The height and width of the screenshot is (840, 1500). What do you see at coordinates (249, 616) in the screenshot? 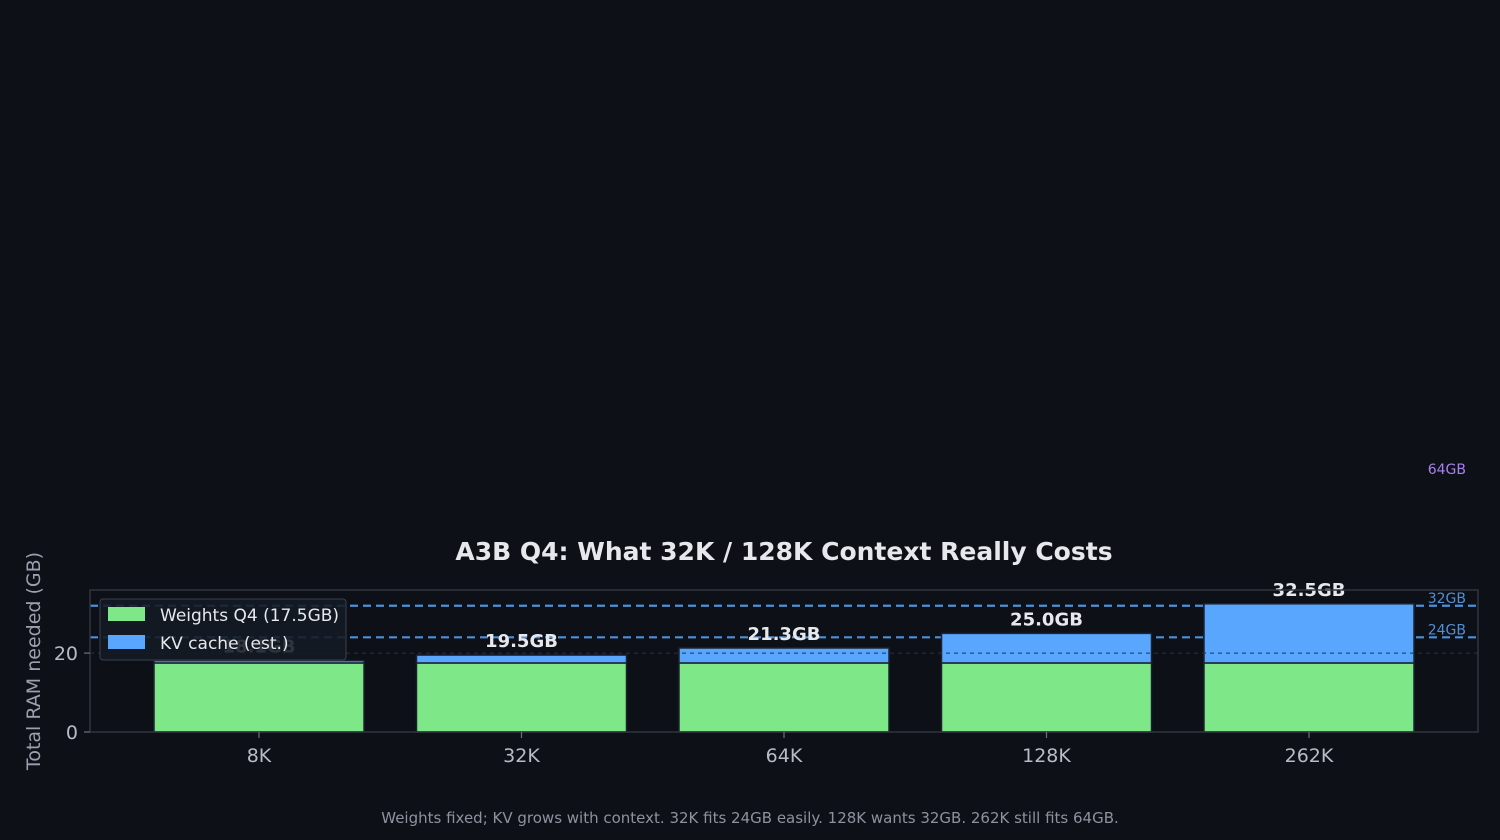
I see `legend-label-weights: Weights Q4 (17.5GB)` at bounding box center [249, 616].